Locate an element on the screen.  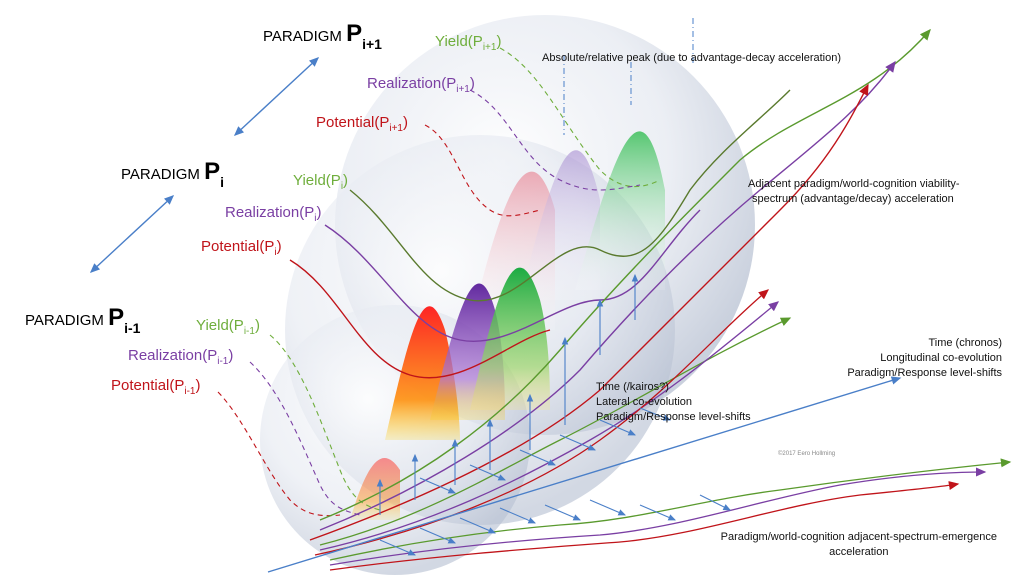
lower-rising-arrows is located at coordinates (670, 514).